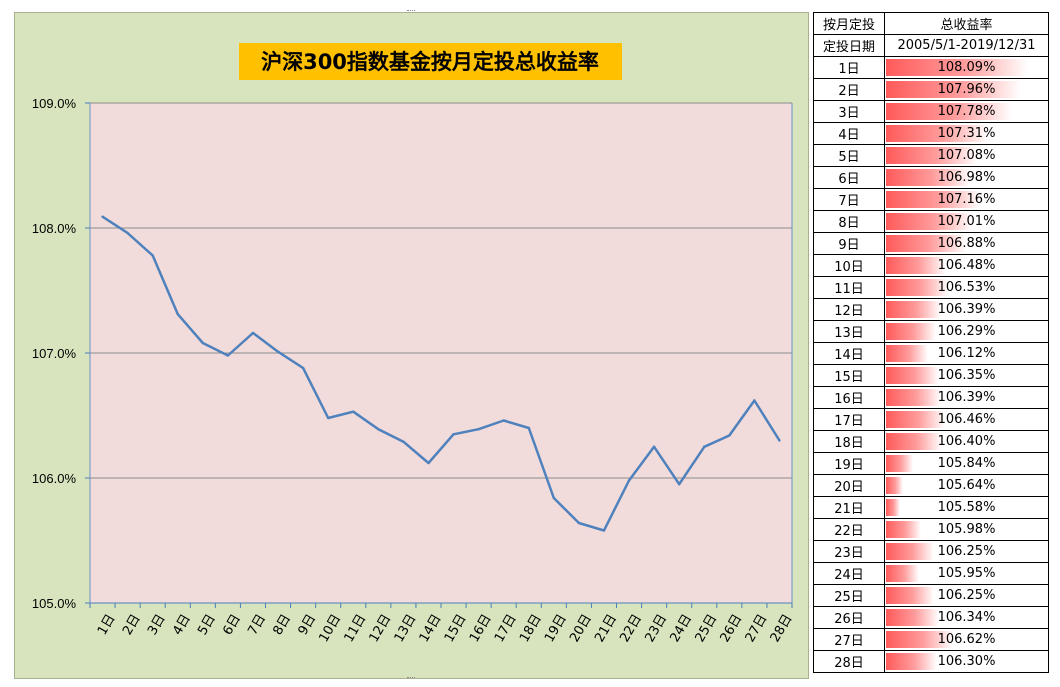  What do you see at coordinates (411, 679) in the screenshot?
I see `resize-handle-bottom` at bounding box center [411, 679].